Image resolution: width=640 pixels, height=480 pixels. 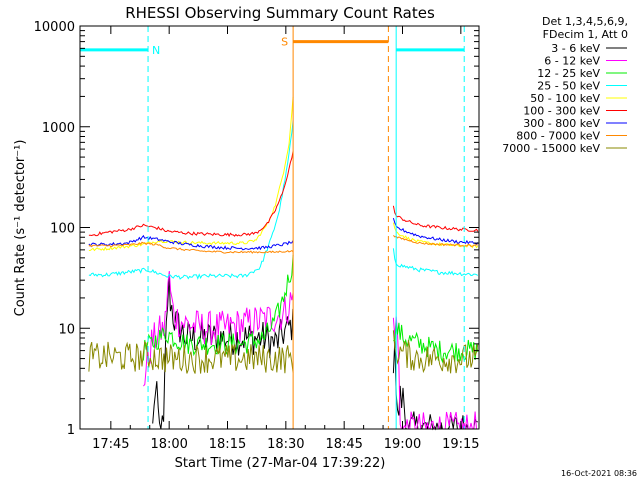 I want to click on y-tick-label-3: 1000, so click(x=58, y=128).